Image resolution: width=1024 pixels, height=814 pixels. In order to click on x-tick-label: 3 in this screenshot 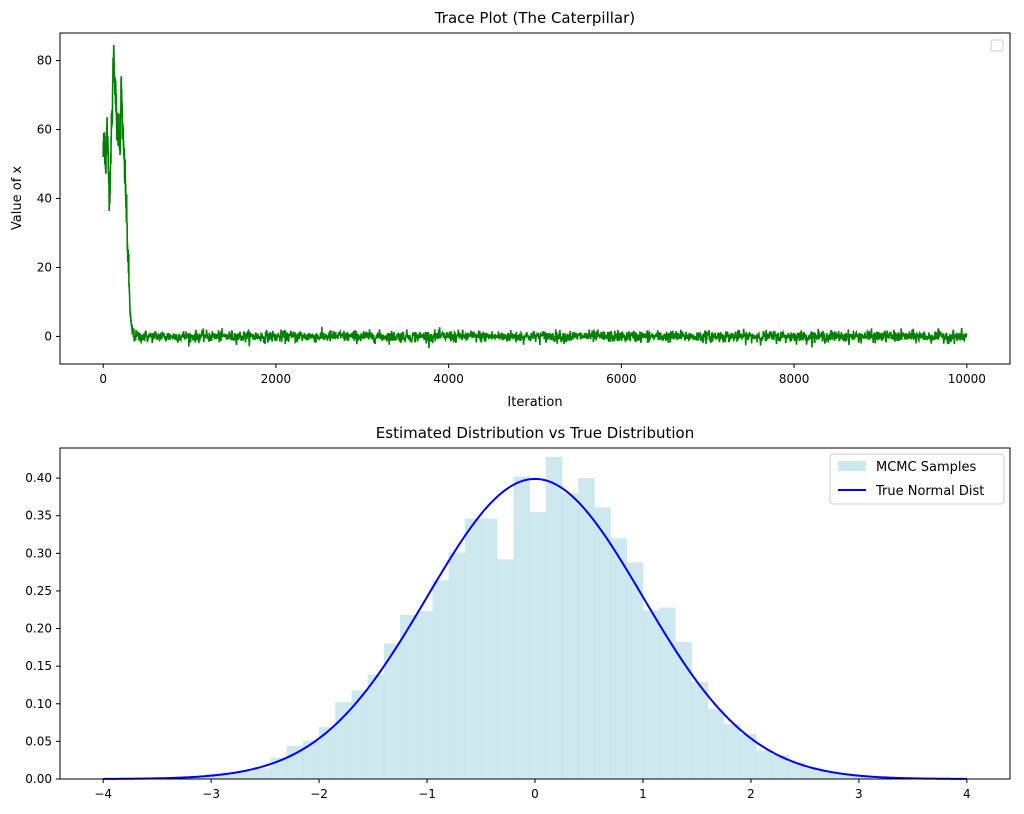, I will do `click(859, 794)`.